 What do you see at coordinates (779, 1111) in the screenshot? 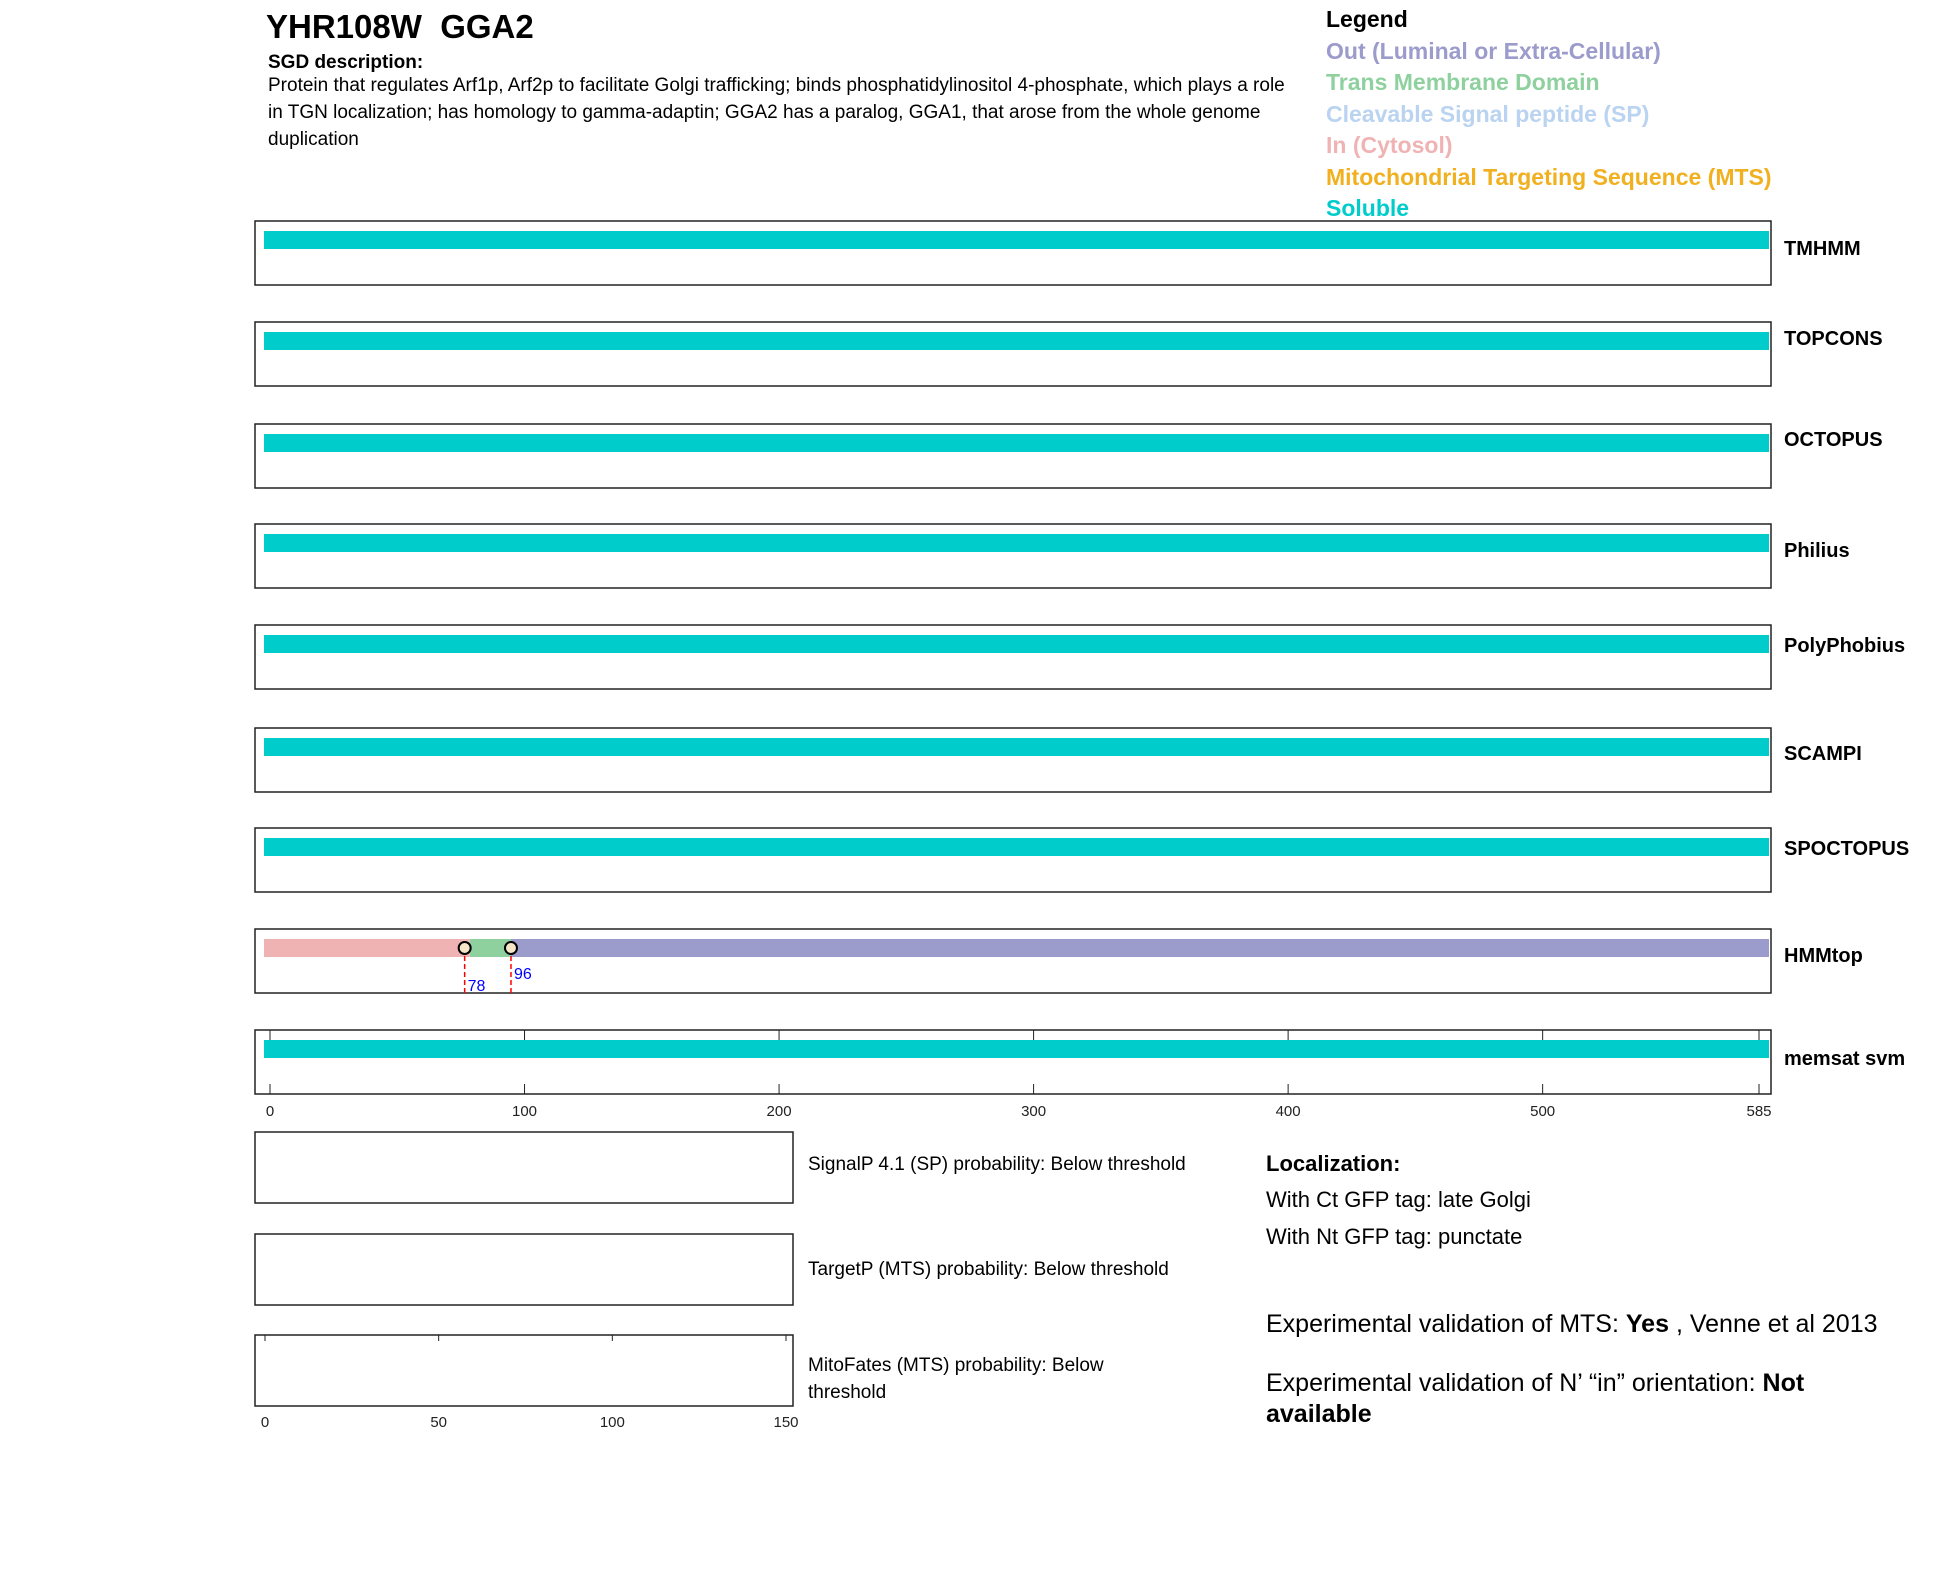
I see `axis-tick-label: 200` at bounding box center [779, 1111].